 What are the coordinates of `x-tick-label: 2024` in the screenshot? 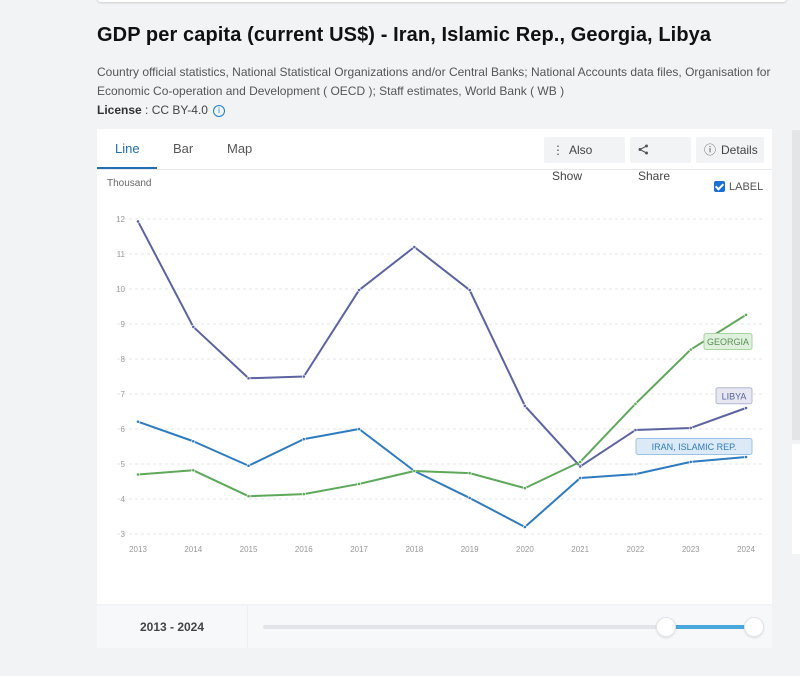 It's located at (746, 549).